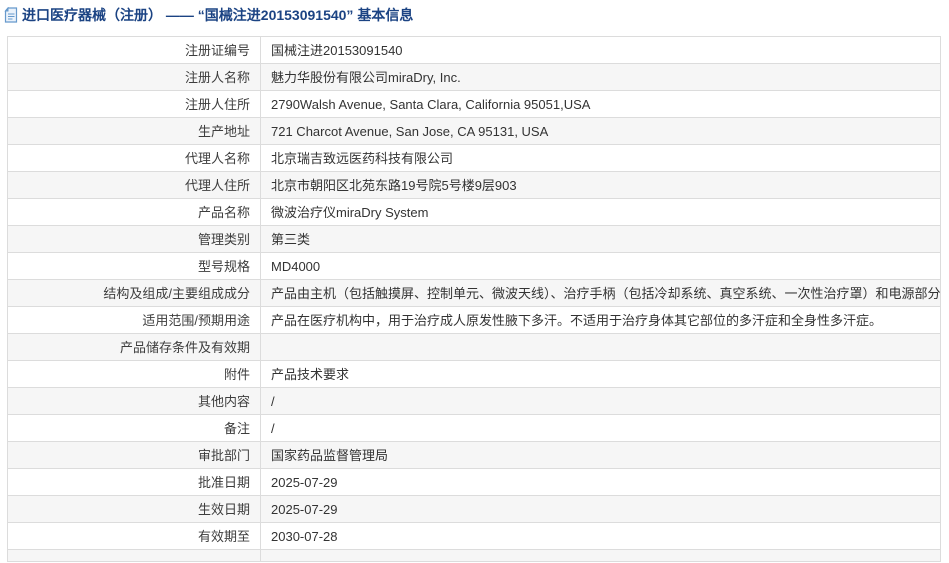 The height and width of the screenshot is (563, 949). What do you see at coordinates (600, 266) in the screenshot?
I see `field-value: MD4000` at bounding box center [600, 266].